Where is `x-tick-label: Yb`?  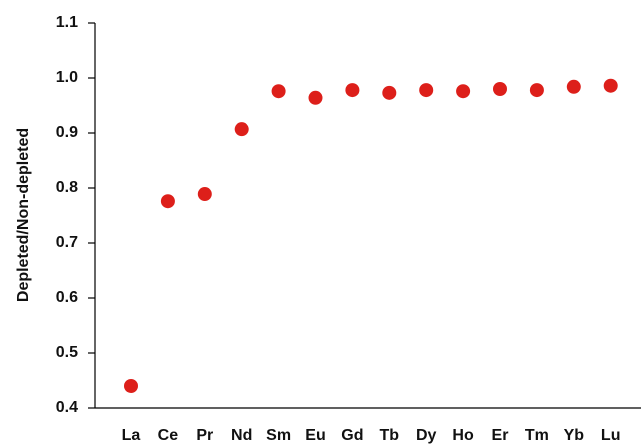
x-tick-label: Yb is located at coordinates (574, 435).